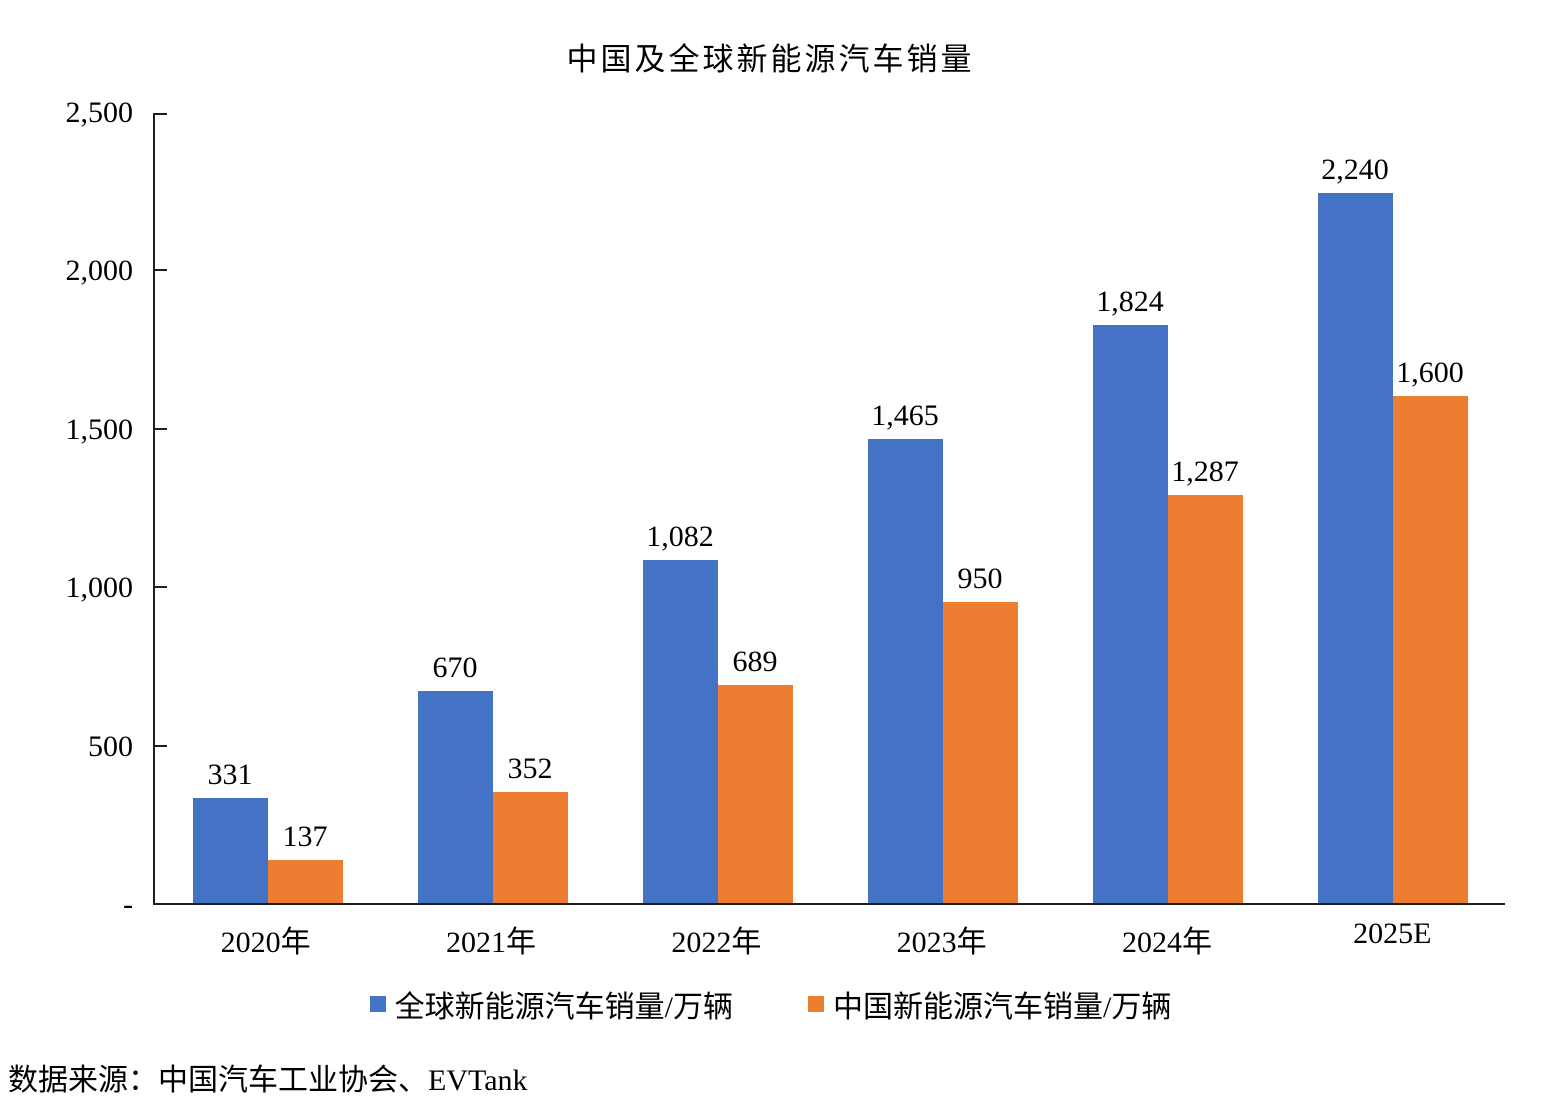 The image size is (1541, 1115). I want to click on bar-group: 1,082 689, so click(717, 508).